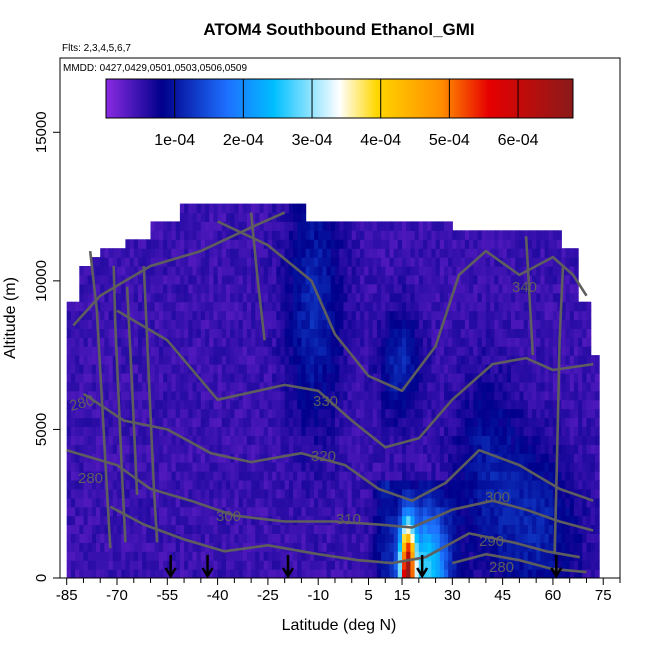 This screenshot has height=650, width=650. Describe the element at coordinates (363, 567) in the screenshot. I see `flight-profile-markers` at that location.